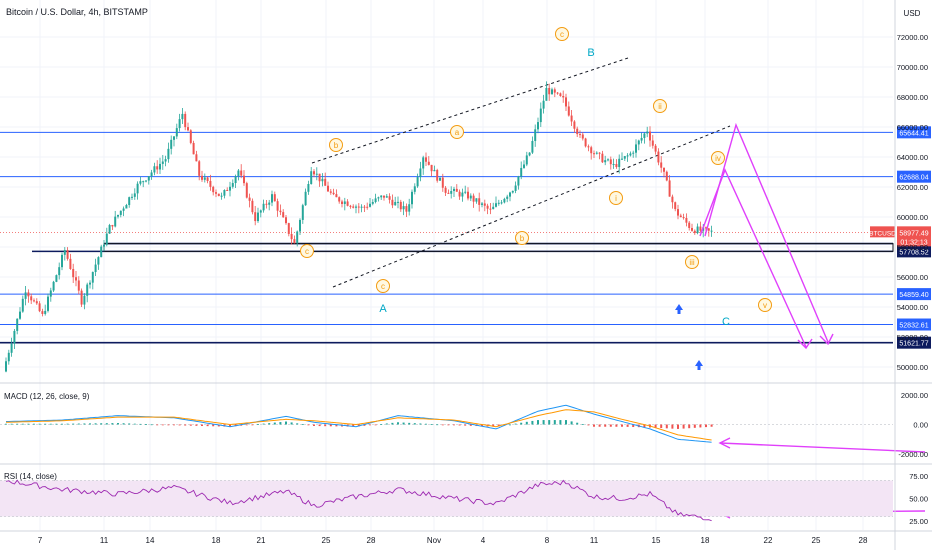 The width and height of the screenshot is (932, 550). What do you see at coordinates (912, 157) in the screenshot?
I see `price-tick-label: 64000.00` at bounding box center [912, 157].